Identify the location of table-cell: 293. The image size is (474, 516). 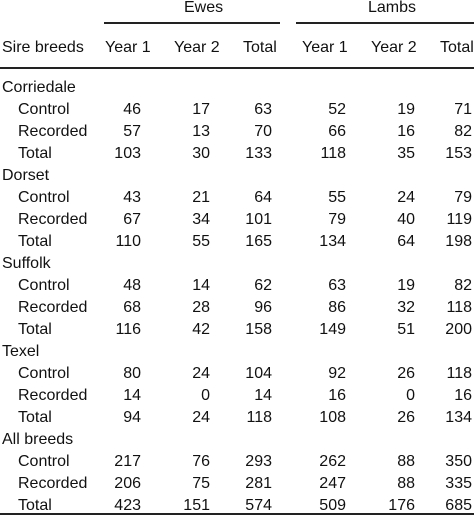
(258, 461).